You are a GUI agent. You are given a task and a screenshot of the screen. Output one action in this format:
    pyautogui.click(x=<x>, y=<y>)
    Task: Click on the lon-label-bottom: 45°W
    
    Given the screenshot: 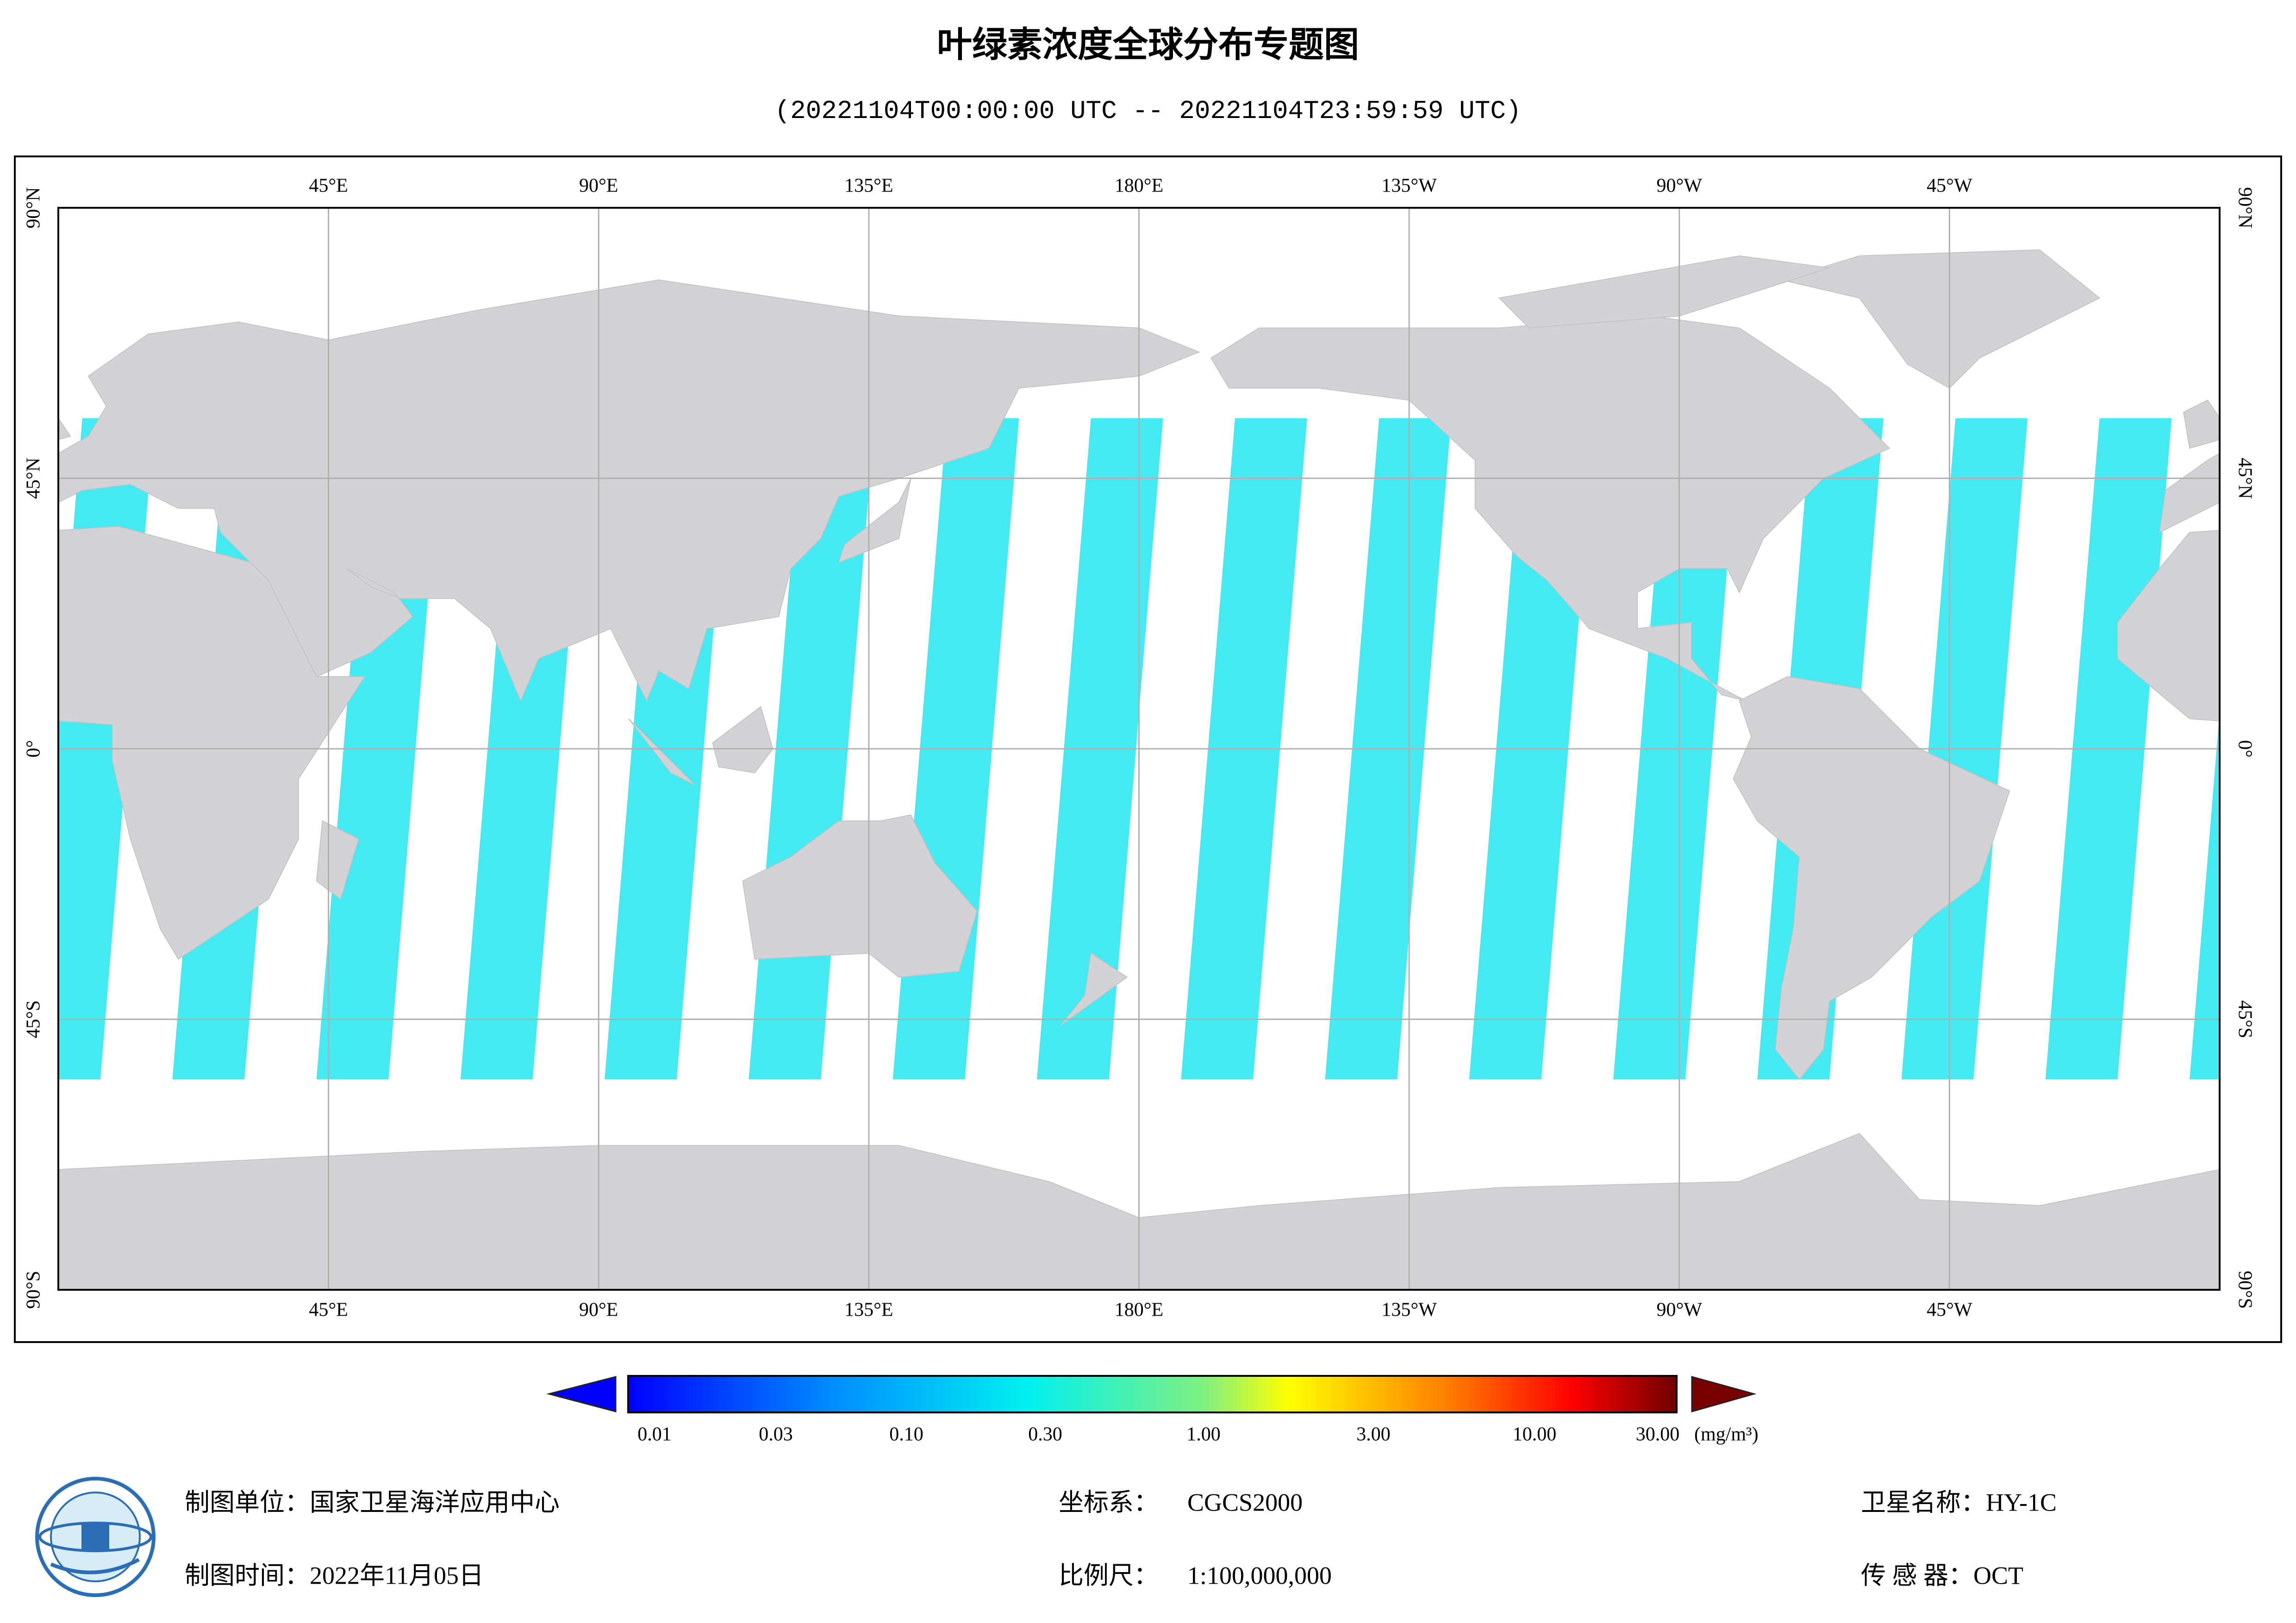 What is the action you would take?
    pyautogui.click(x=1949, y=1310)
    